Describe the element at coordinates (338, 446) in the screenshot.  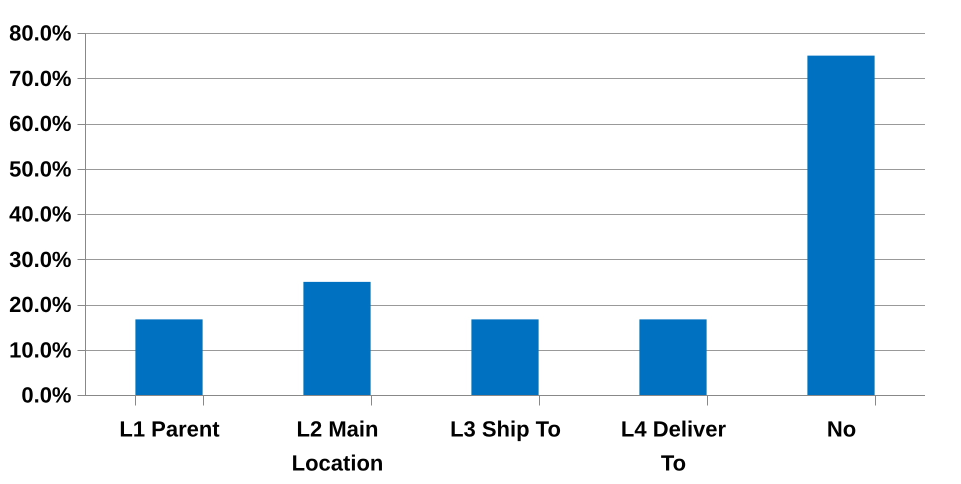
I see `x-tick-label: L2 Main Location` at that location.